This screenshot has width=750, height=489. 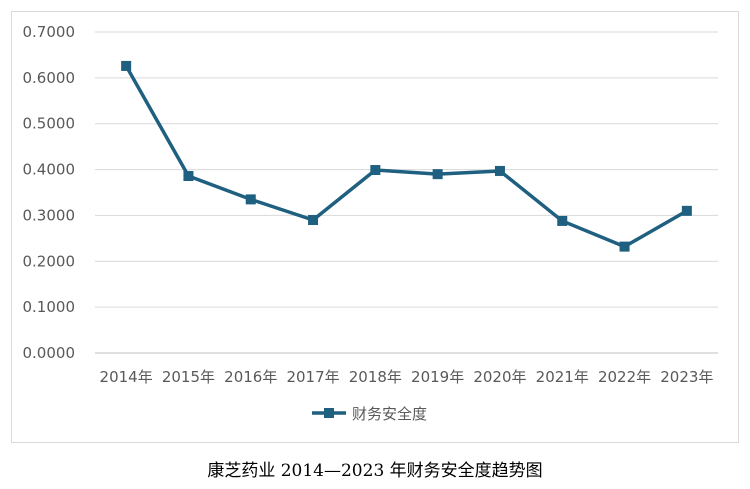 I want to click on y-tick-label: 0.0000, so click(x=49, y=353).